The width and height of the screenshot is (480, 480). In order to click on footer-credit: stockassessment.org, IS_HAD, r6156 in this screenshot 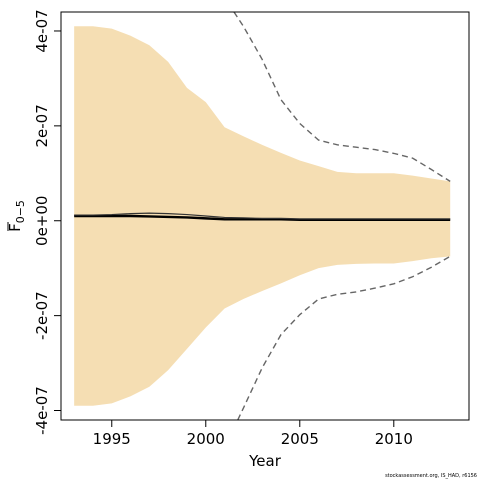, I will do `click(431, 476)`.